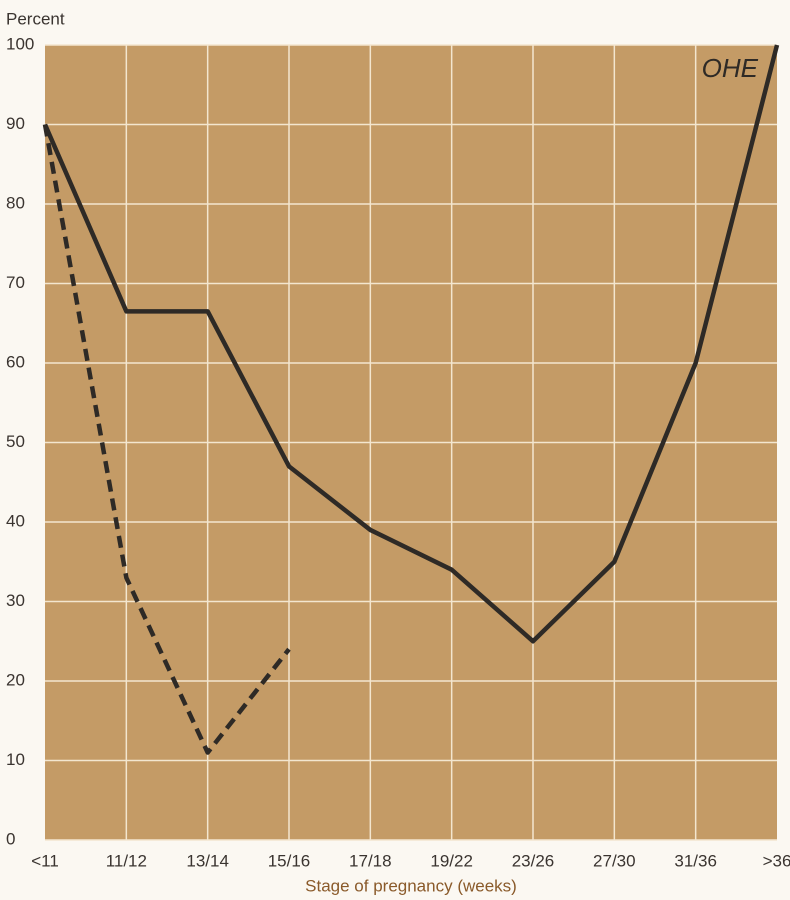 The width and height of the screenshot is (790, 900). Describe the element at coordinates (10, 838) in the screenshot. I see `y-tick-label: 0` at that location.